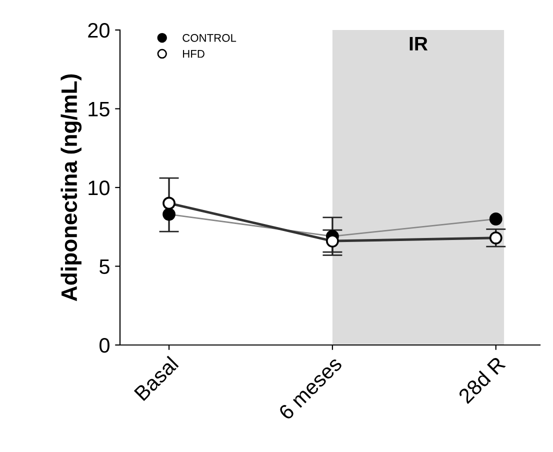 The height and width of the screenshot is (452, 553). I want to click on y-tick-label: 5, so click(105, 266).